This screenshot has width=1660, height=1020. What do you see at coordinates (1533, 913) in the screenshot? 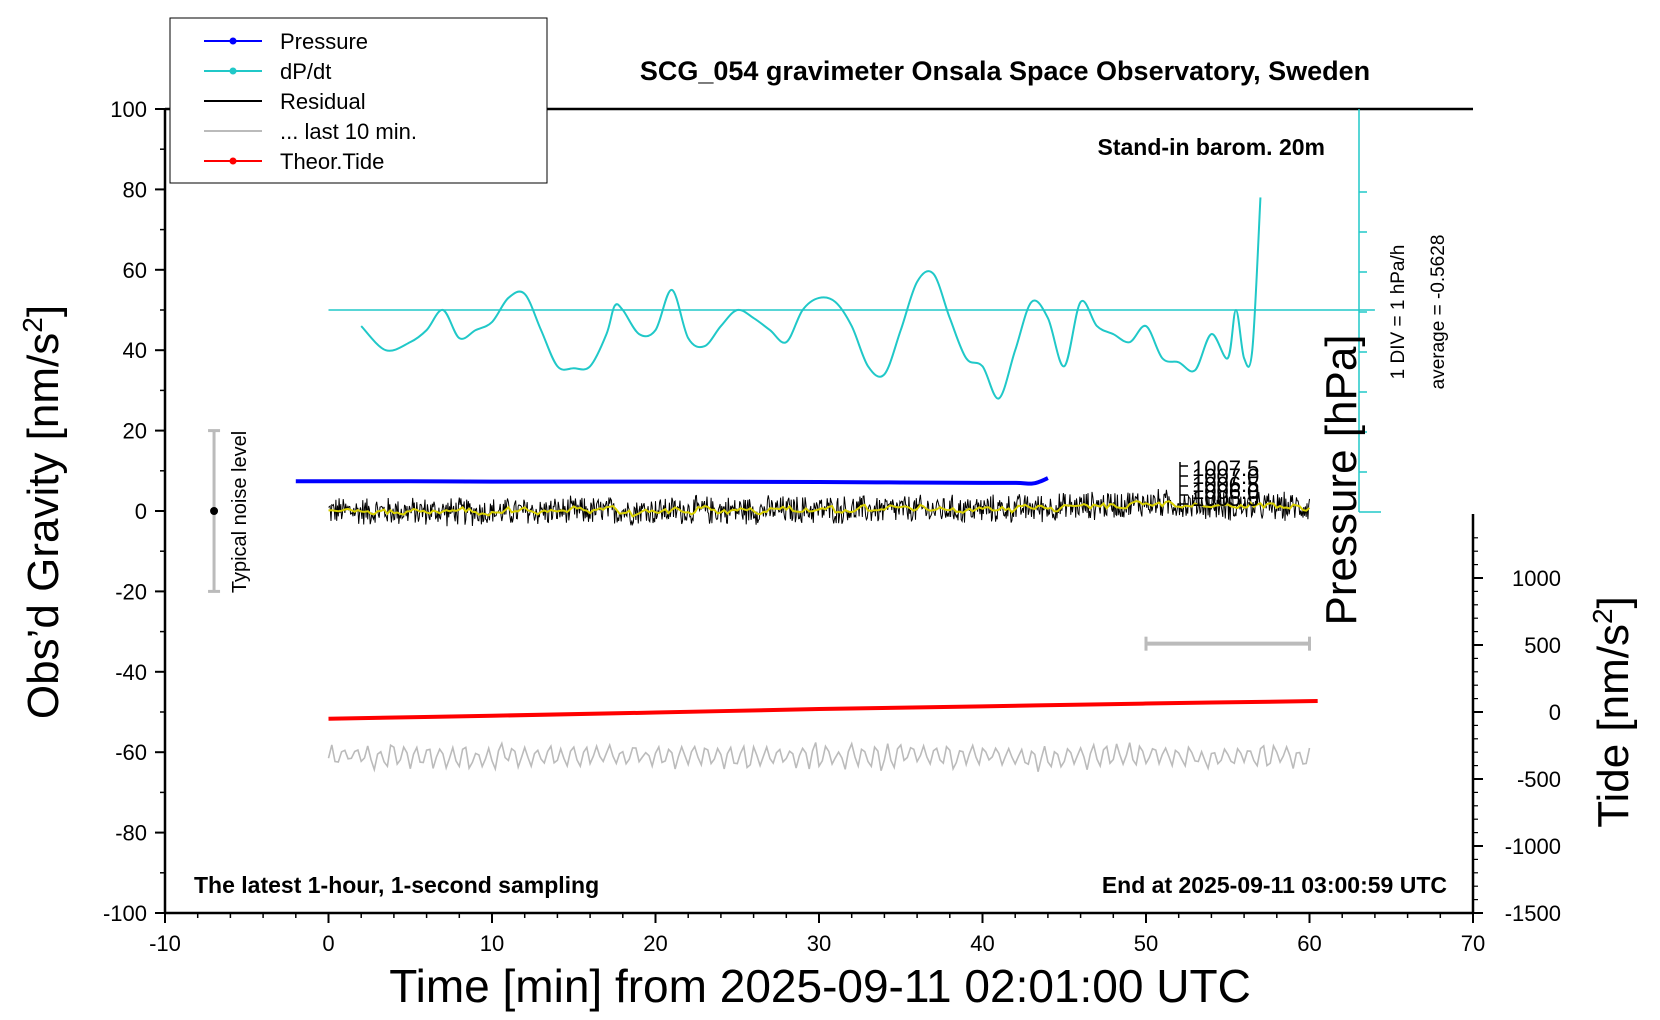
I see `y-right-tick-label: -1500` at bounding box center [1533, 913].